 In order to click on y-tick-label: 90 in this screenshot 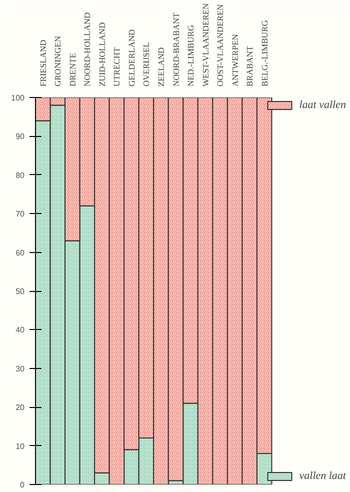, I will do `click(21, 137)`.